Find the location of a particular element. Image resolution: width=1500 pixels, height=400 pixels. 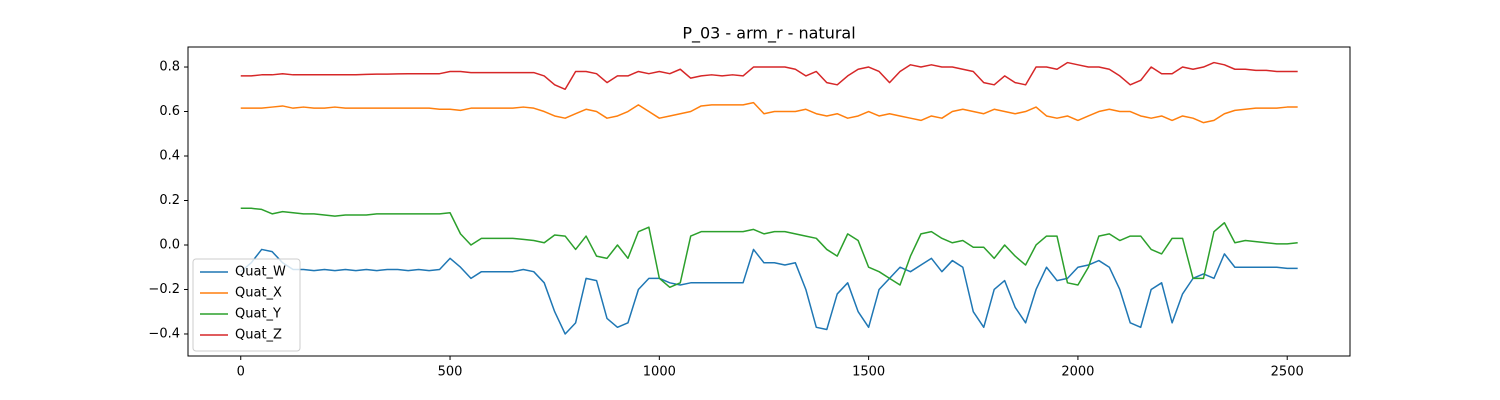

x-tick-label: 0 is located at coordinates (241, 372).